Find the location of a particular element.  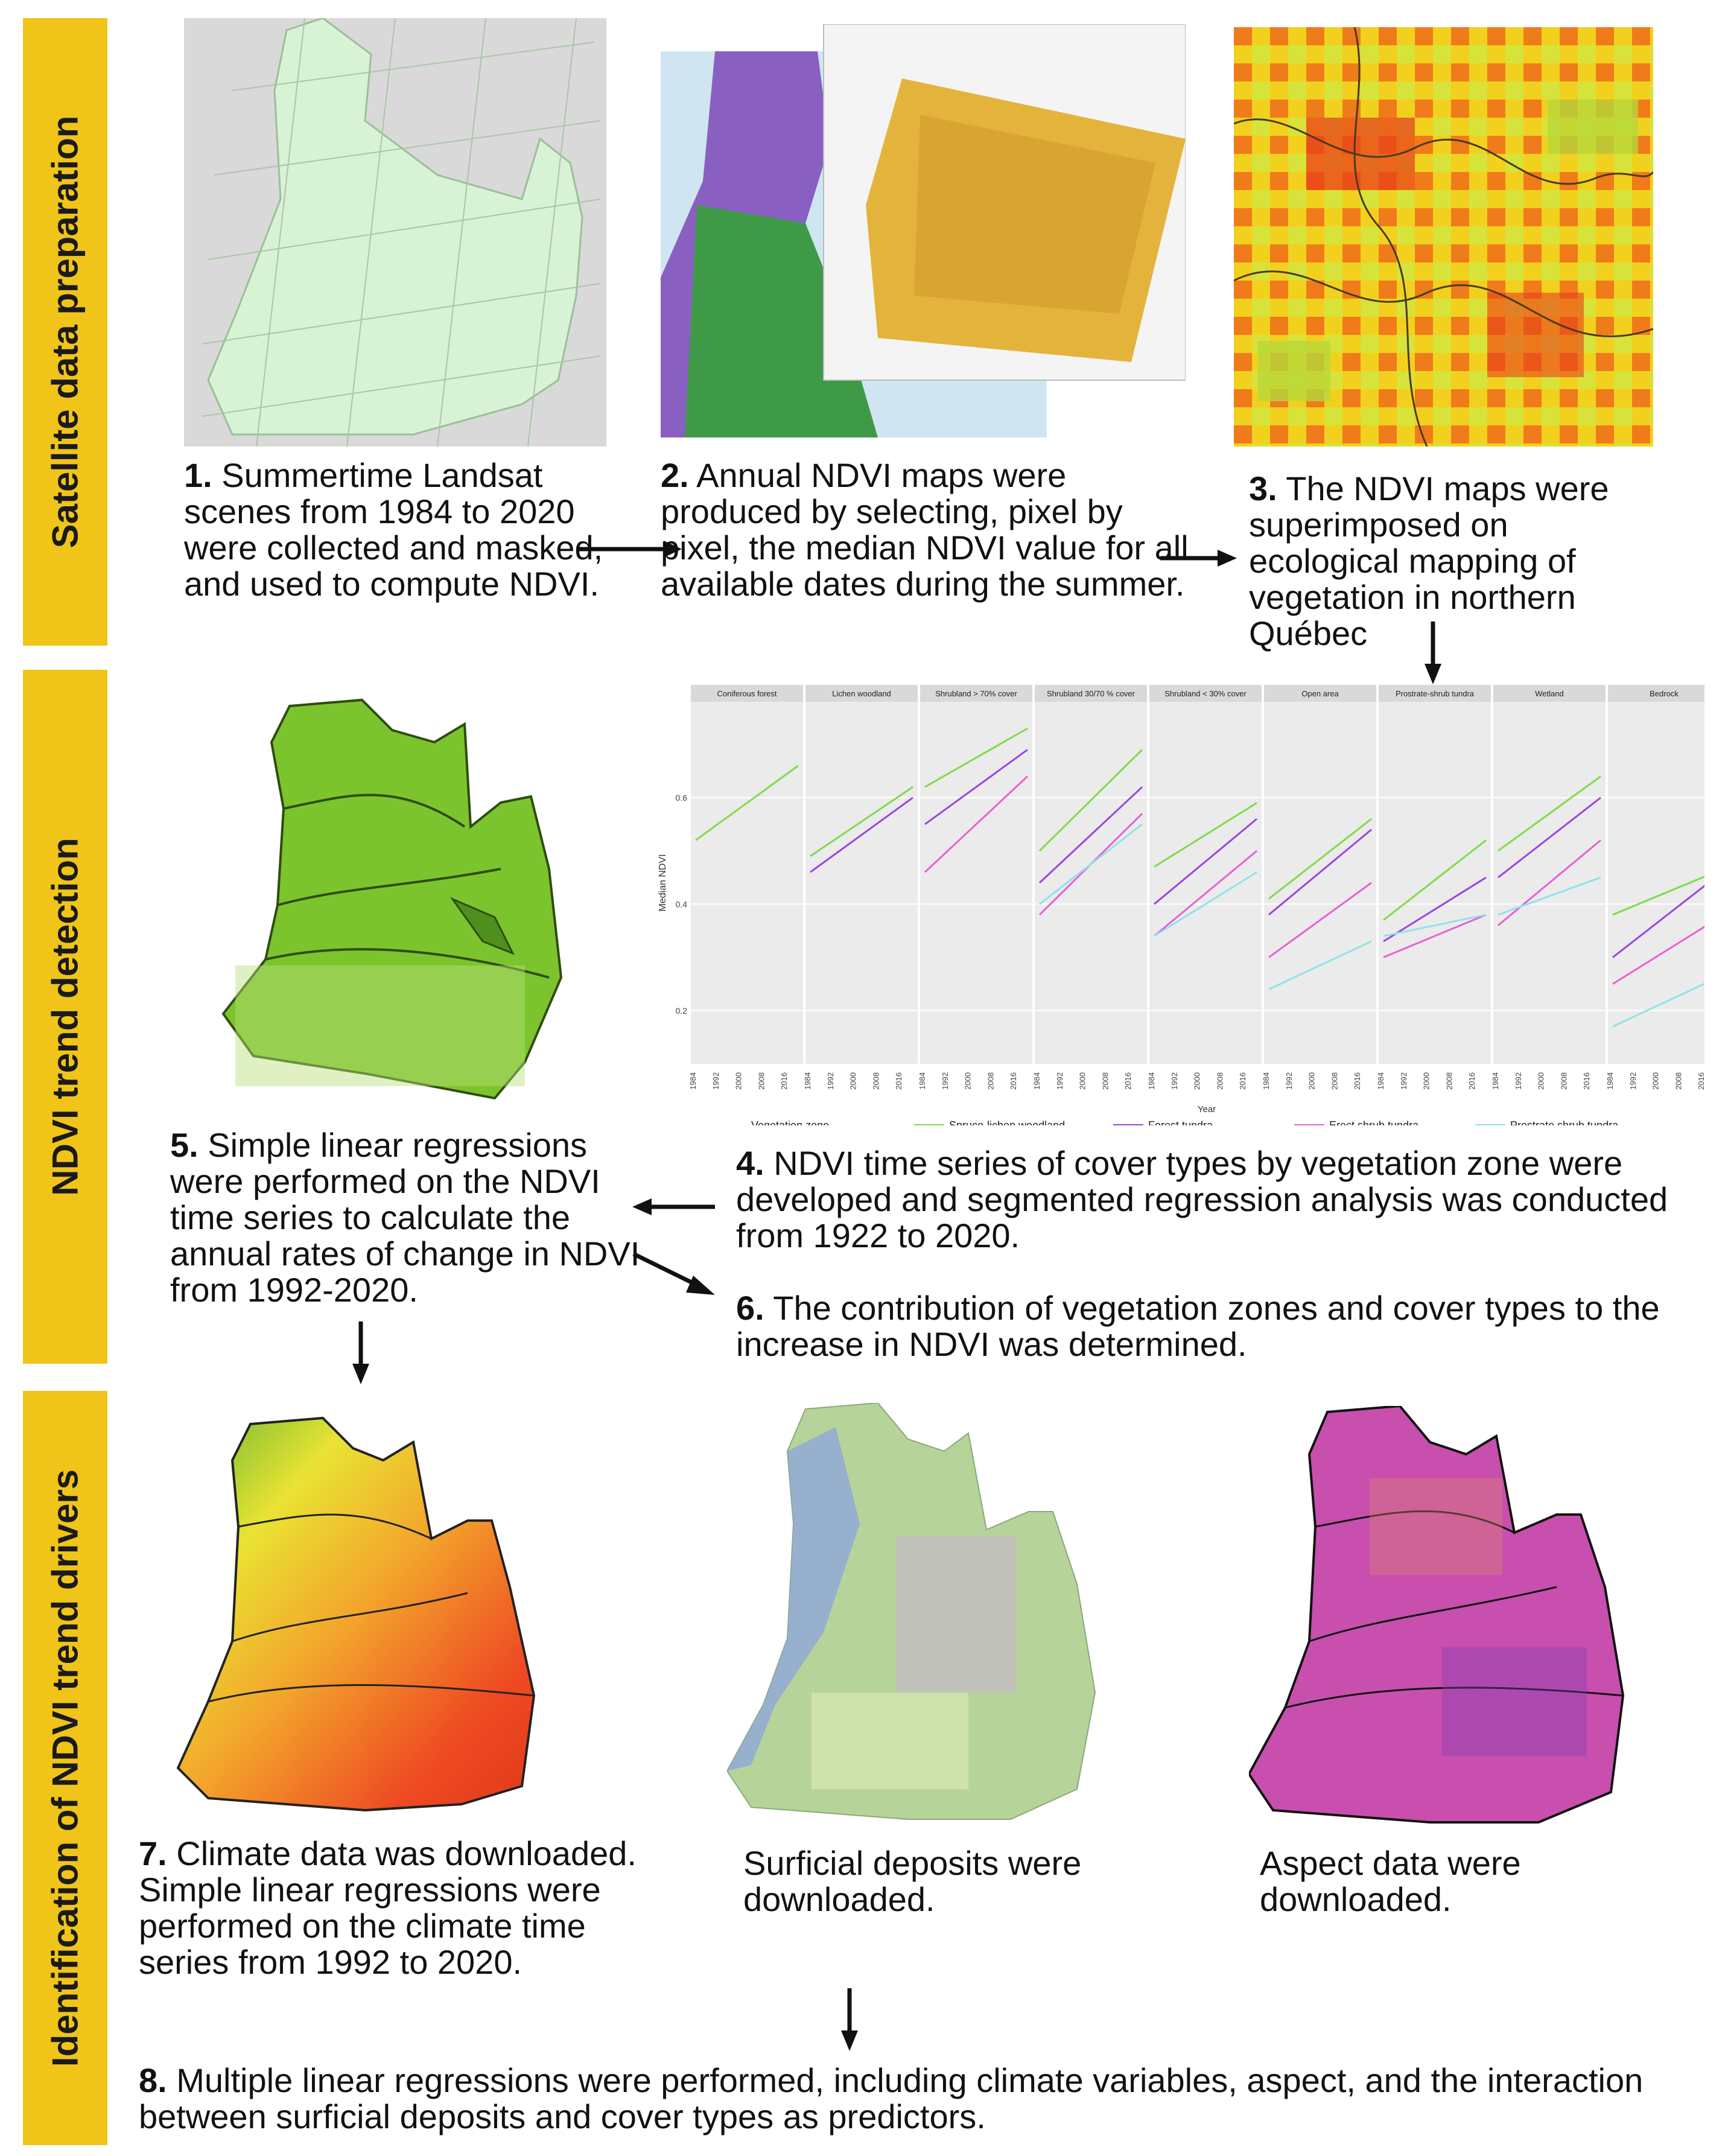

y-tick-label: 0.6 is located at coordinates (682, 798).